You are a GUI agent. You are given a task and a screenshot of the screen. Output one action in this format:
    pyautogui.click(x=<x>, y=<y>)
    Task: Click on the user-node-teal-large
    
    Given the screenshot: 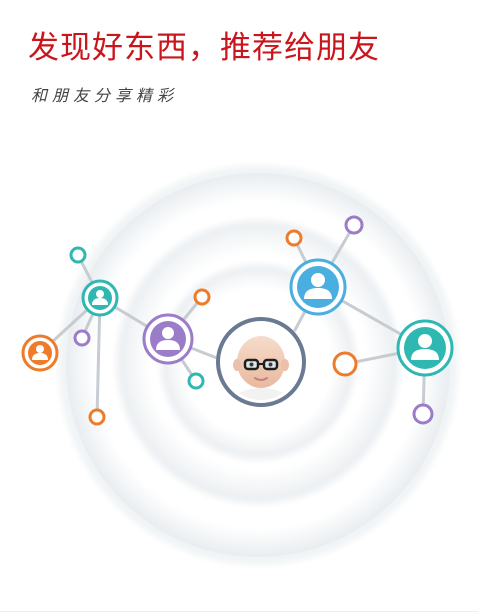 What is the action you would take?
    pyautogui.click(x=425, y=348)
    